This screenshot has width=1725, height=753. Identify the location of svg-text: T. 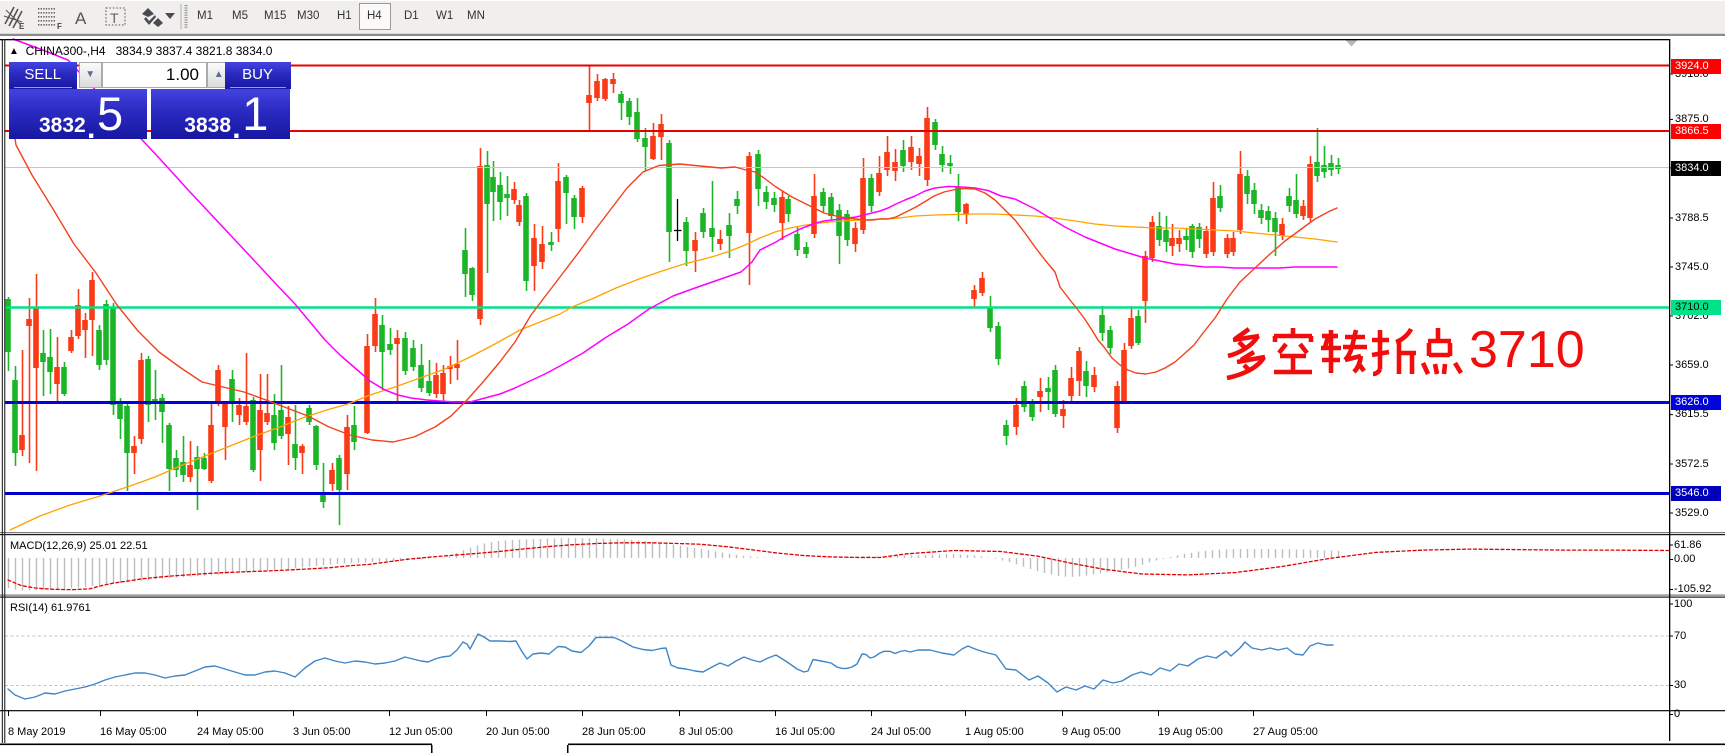
(114, 18).